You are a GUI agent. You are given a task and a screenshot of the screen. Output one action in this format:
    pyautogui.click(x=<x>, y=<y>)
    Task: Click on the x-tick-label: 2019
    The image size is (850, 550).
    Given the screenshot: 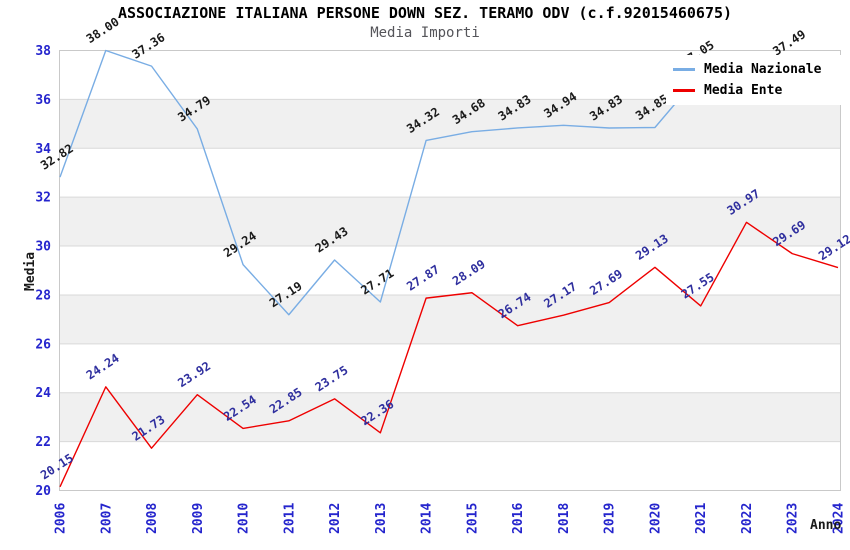 What is the action you would take?
    pyautogui.click(x=610, y=518)
    